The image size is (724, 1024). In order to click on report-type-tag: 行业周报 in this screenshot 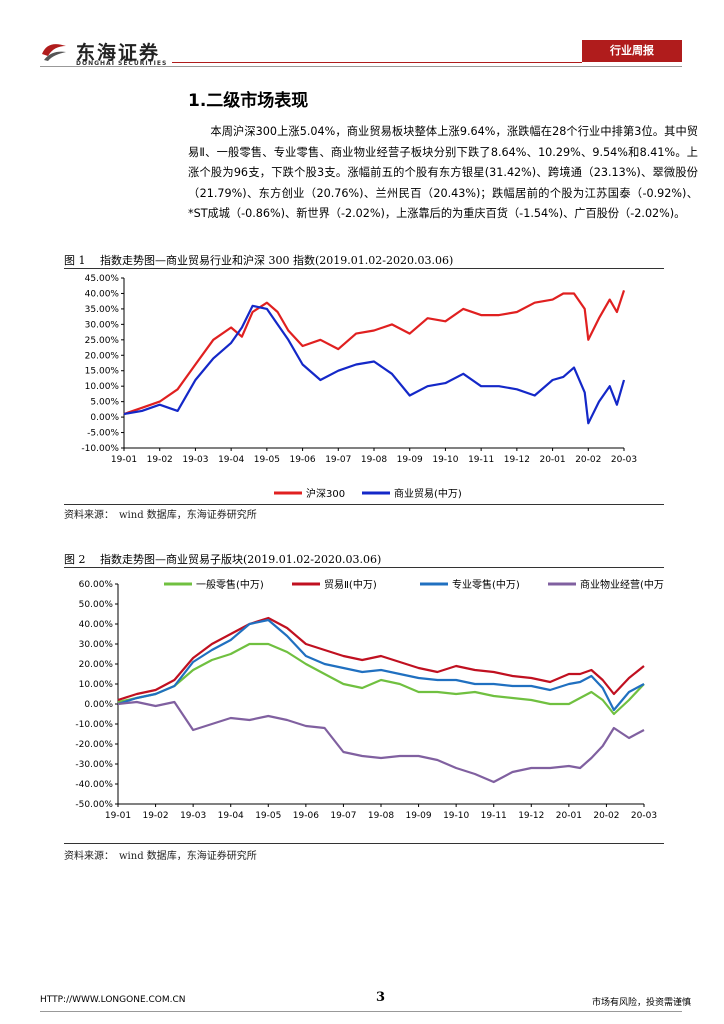, I will do `click(632, 51)`.